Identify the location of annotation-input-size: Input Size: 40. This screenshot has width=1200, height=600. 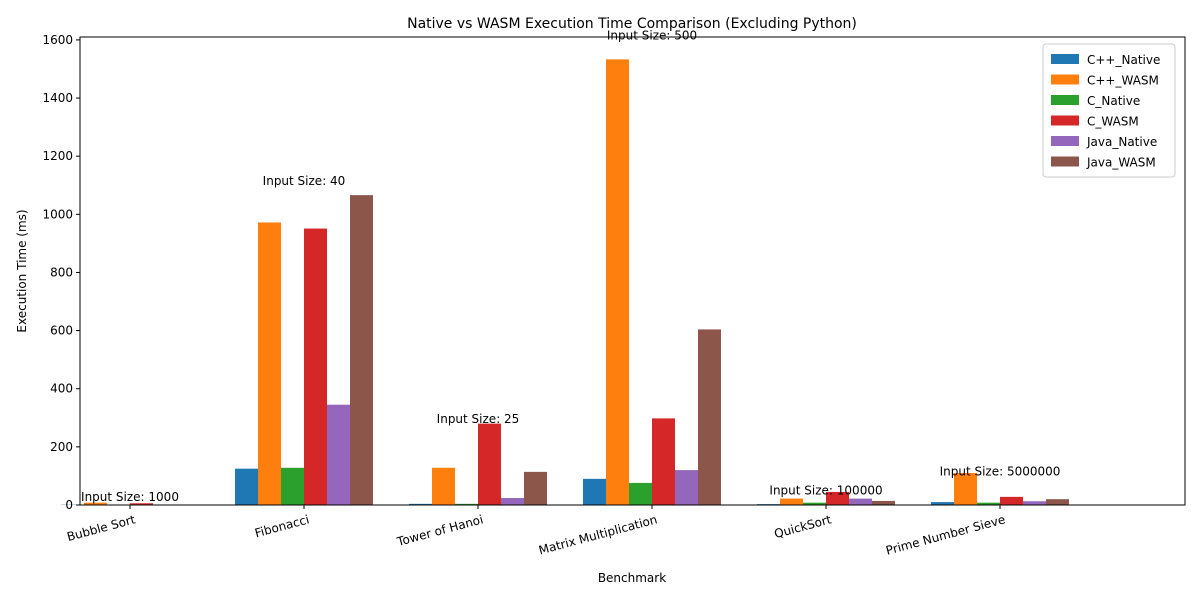
(304, 181).